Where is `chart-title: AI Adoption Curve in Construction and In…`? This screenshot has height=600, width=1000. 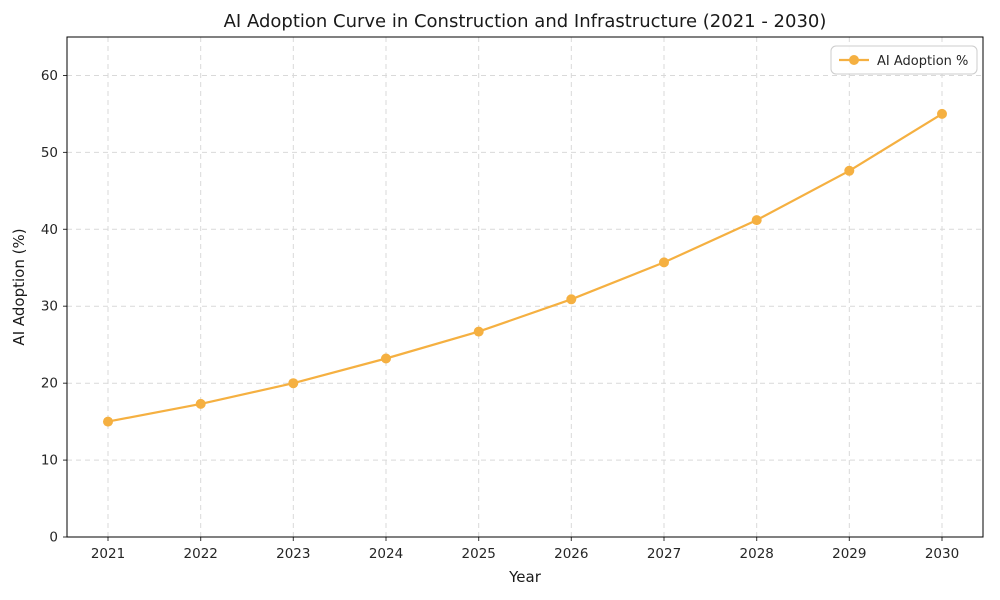
chart-title: AI Adoption Curve in Construction and In… is located at coordinates (525, 21).